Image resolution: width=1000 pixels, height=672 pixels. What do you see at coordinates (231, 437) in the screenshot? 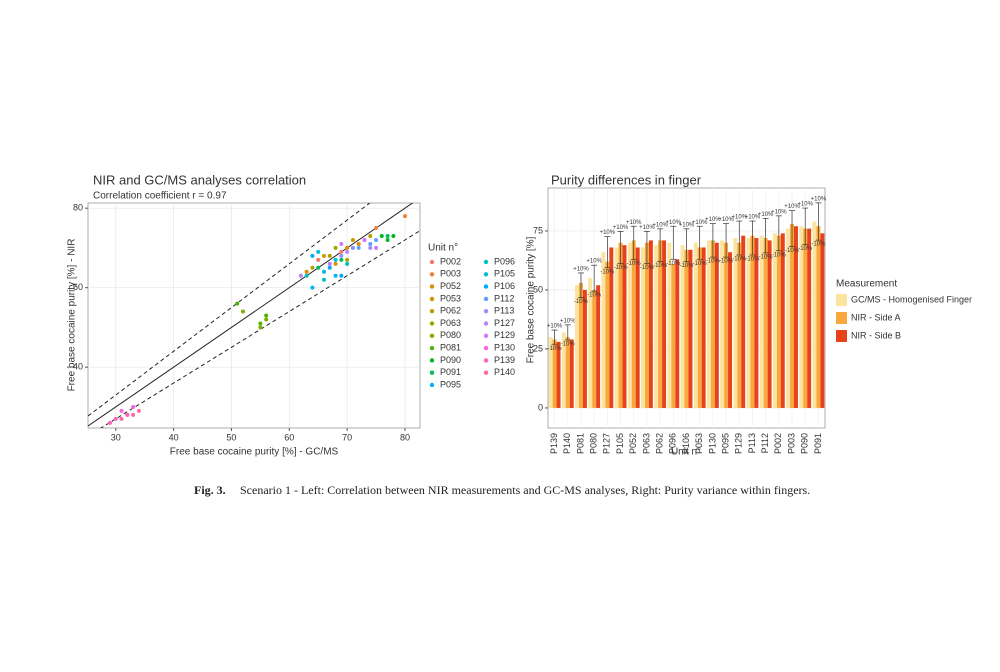
I see `x-tick-label: 50` at bounding box center [231, 437].